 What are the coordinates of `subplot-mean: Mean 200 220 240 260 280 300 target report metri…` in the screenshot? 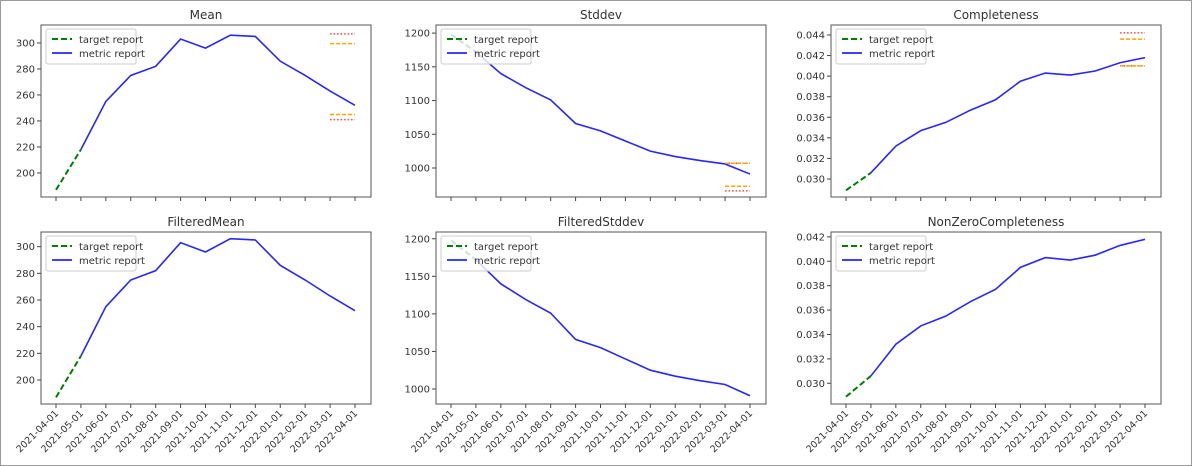 It's located at (194, 104).